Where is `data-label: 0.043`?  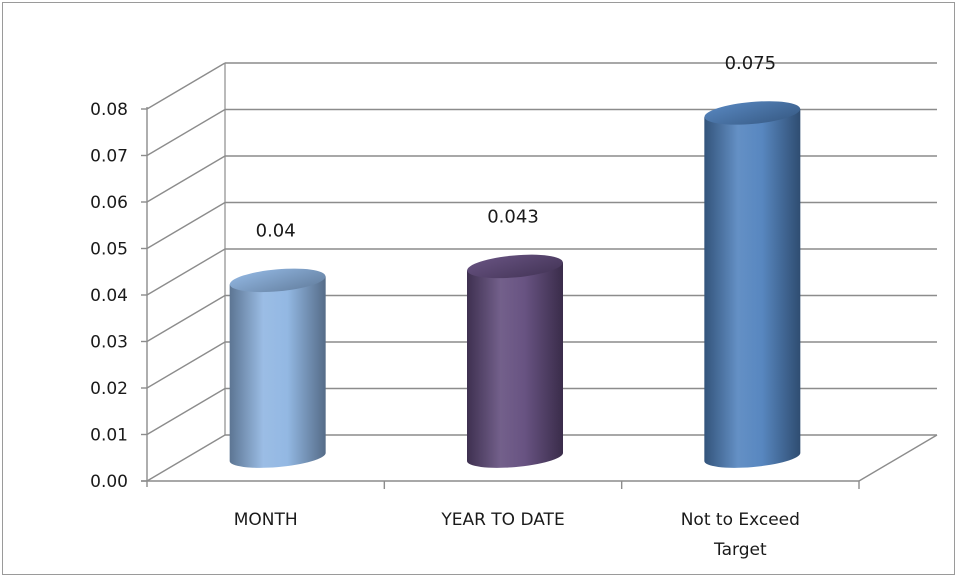 data-label: 0.043 is located at coordinates (513, 216).